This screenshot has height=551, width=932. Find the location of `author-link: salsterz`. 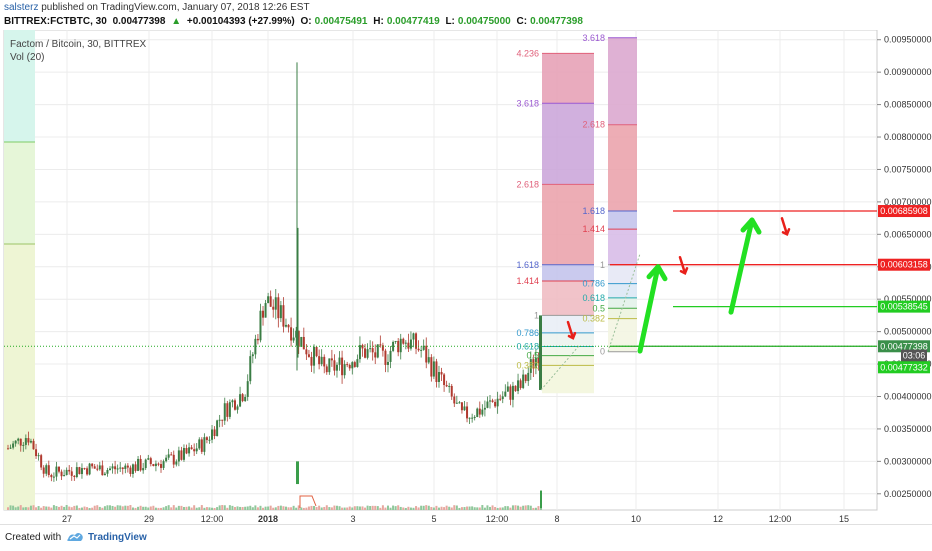

author-link: salsterz is located at coordinates (21, 7).